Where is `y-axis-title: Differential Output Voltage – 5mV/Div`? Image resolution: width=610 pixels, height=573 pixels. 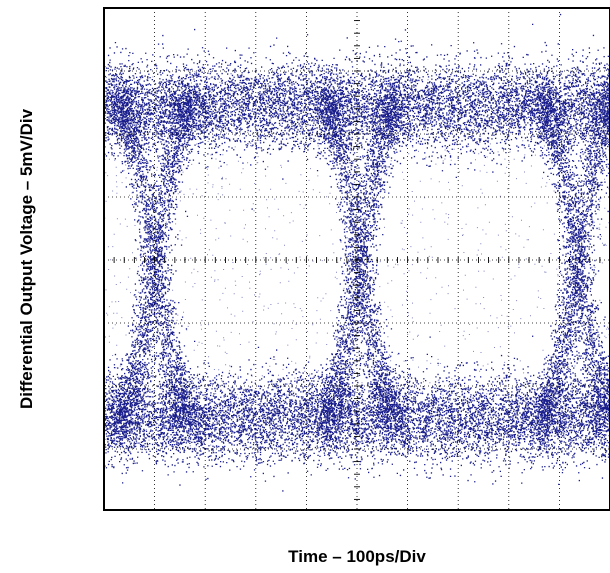
y-axis-title: Differential Output Voltage – 5mV/Div is located at coordinates (26, 258).